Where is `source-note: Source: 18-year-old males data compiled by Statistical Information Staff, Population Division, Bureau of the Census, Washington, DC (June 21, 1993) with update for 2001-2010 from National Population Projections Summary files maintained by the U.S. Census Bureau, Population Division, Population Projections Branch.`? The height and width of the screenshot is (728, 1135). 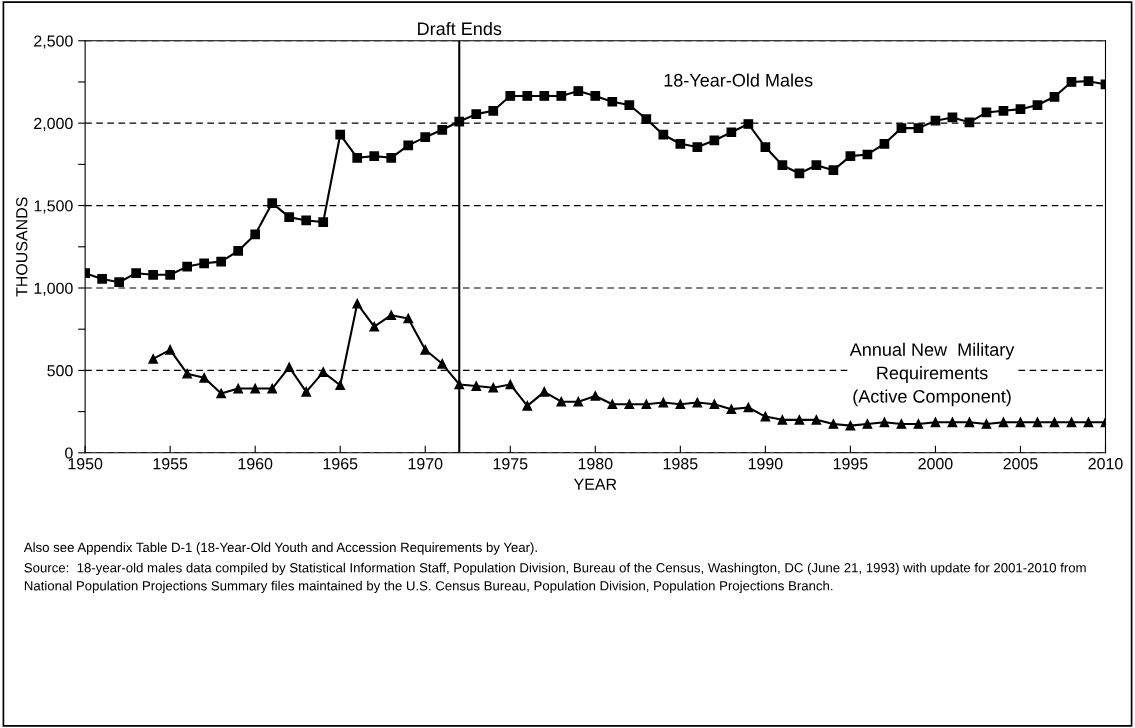
source-note: Source: 18-year-old males data compiled by Statistical Information Staff, Population Division, Bureau of the Census, Washington, DC (June 21, 1993) with update for 2001-2010 from National Population Projections Summary files maintained by the U.S. Census Bureau, Population Division, Population Projections Branch. is located at coordinates (555, 578).